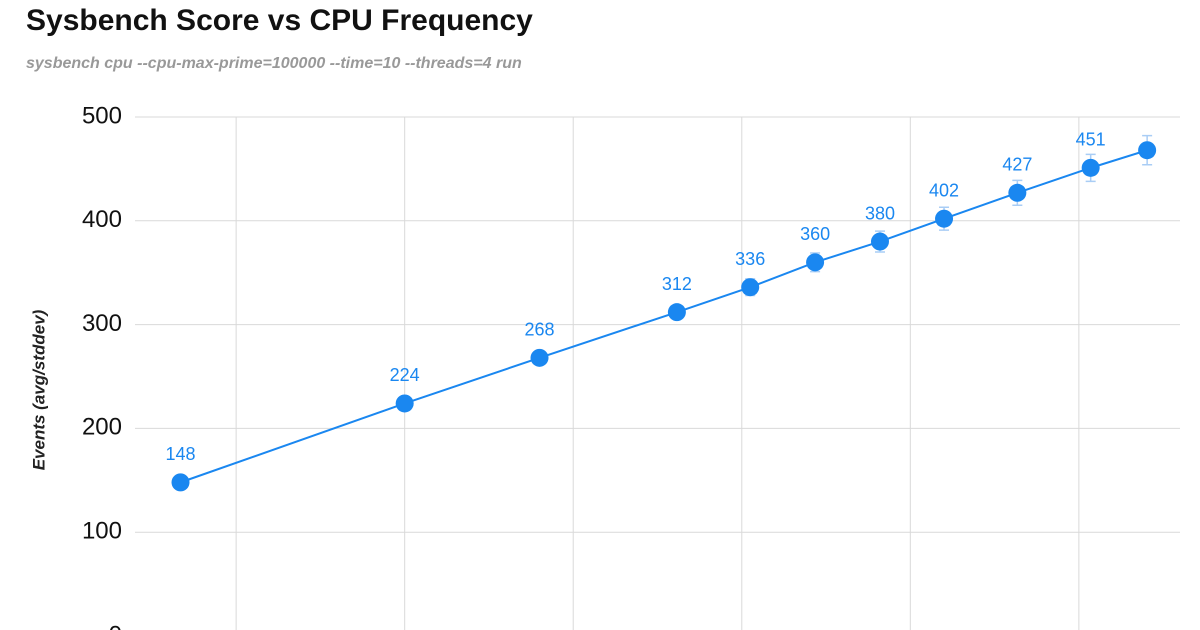 Image resolution: width=1200 pixels, height=630 pixels. Describe the element at coordinates (1091, 140) in the screenshot. I see `data-label: 451` at that location.